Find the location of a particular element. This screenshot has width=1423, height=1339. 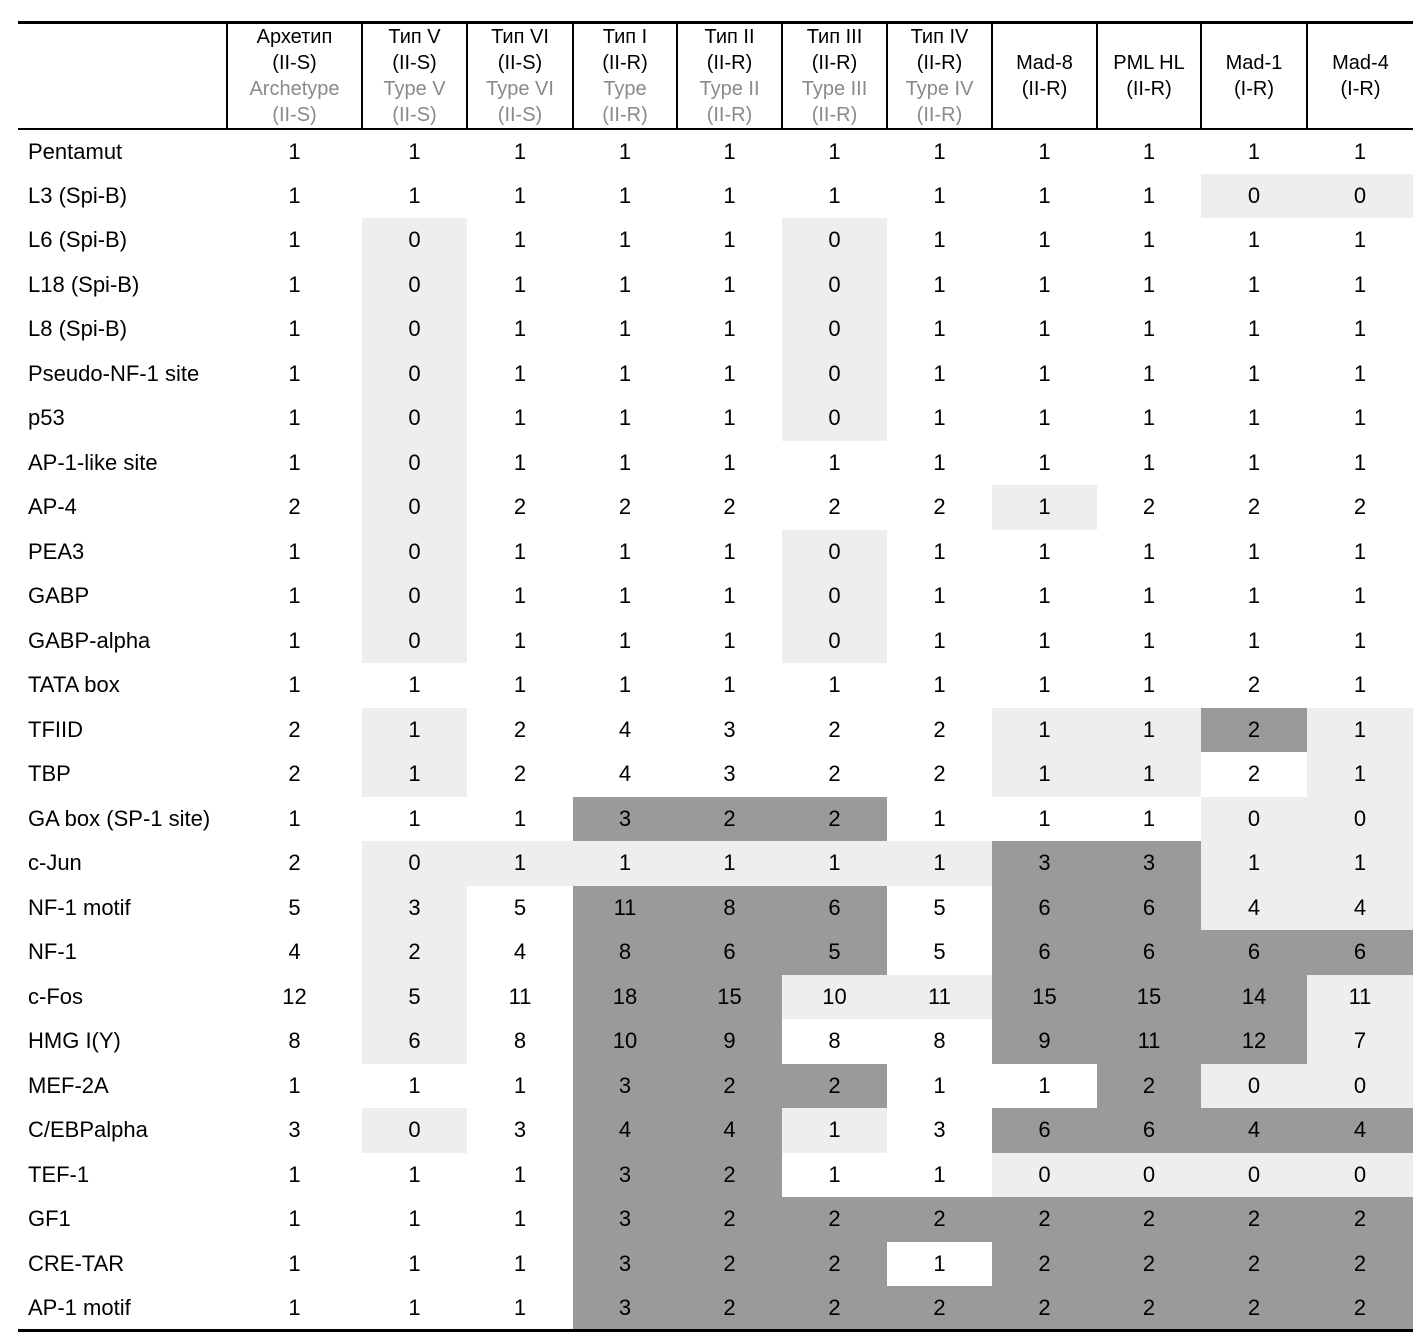

value-cell-mad-4: 4 is located at coordinates (1360, 907).